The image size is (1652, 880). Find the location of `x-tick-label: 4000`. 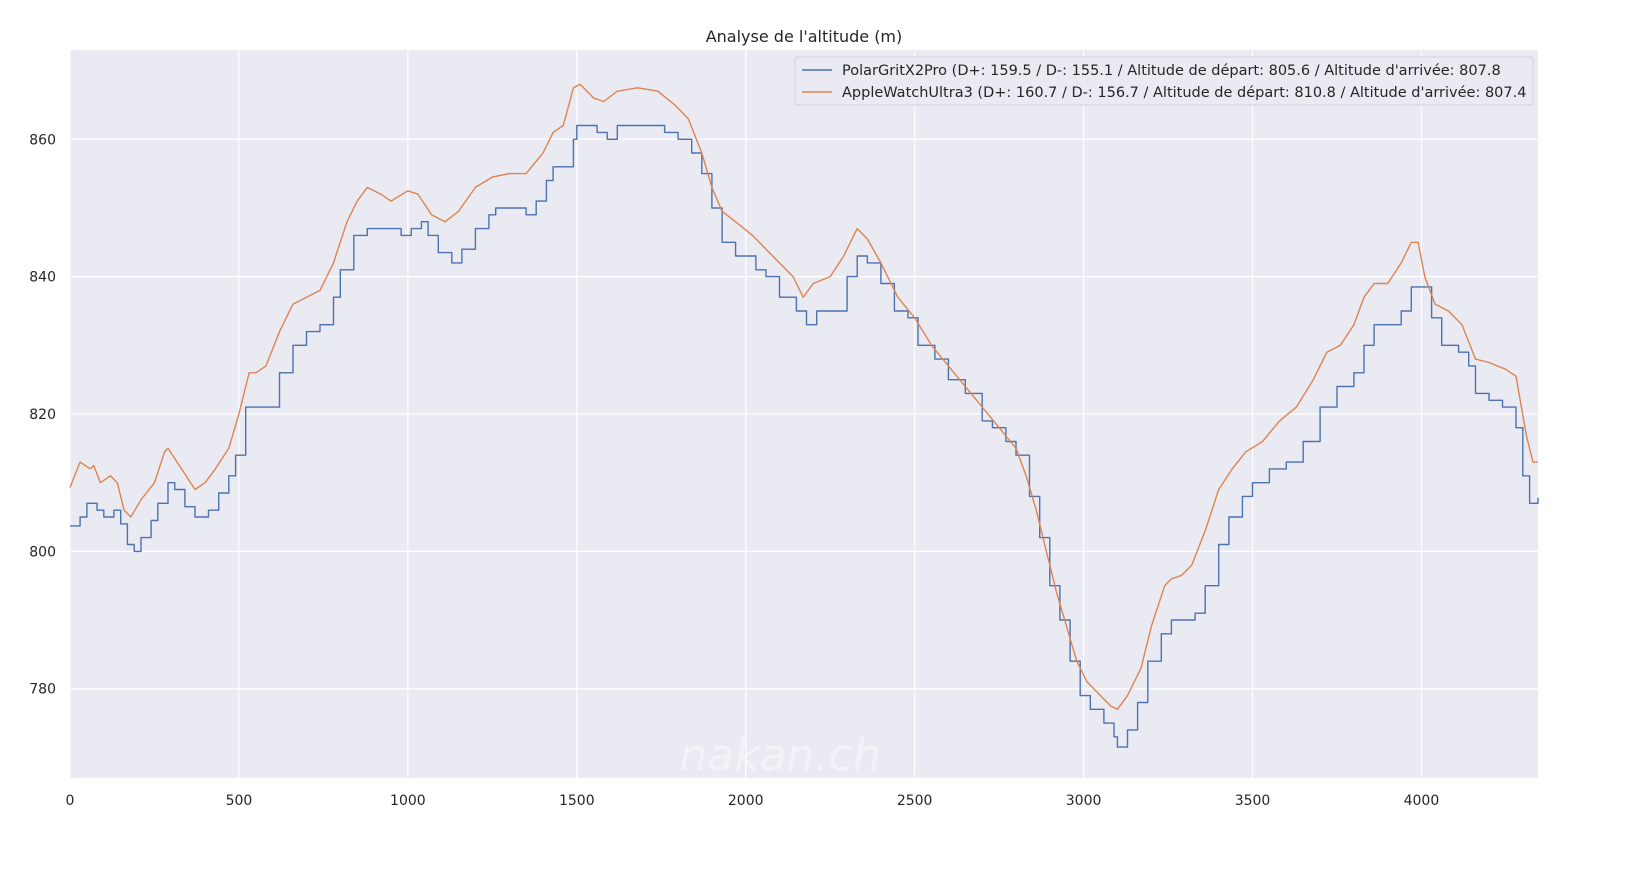

x-tick-label: 4000 is located at coordinates (1422, 801).